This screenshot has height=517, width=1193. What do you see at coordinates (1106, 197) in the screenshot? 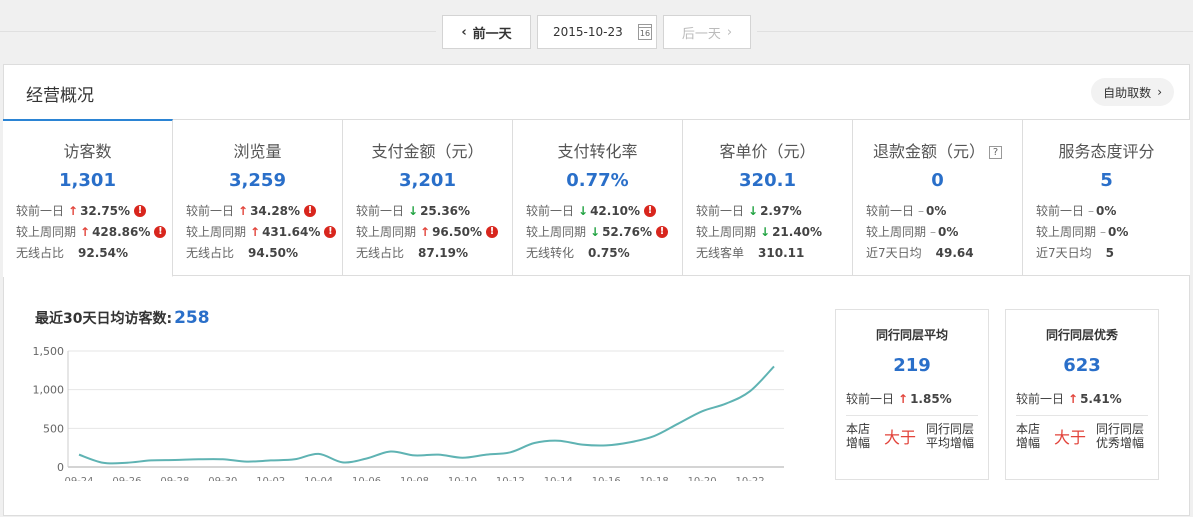
I see `metric-card: 服务态度评分 5 较前一日 –0% 较上周同期 –0% 近7天日均 5` at bounding box center [1106, 197].